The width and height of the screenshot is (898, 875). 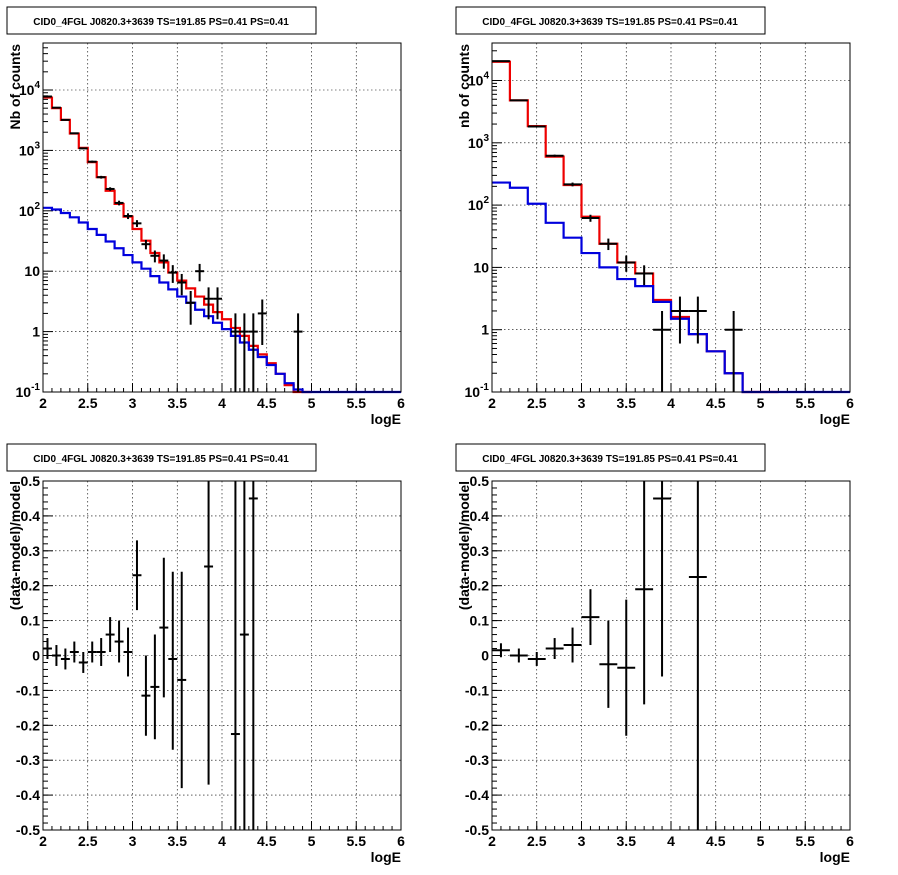 I want to click on y-axis-title: nb of counts, so click(x=464, y=86).